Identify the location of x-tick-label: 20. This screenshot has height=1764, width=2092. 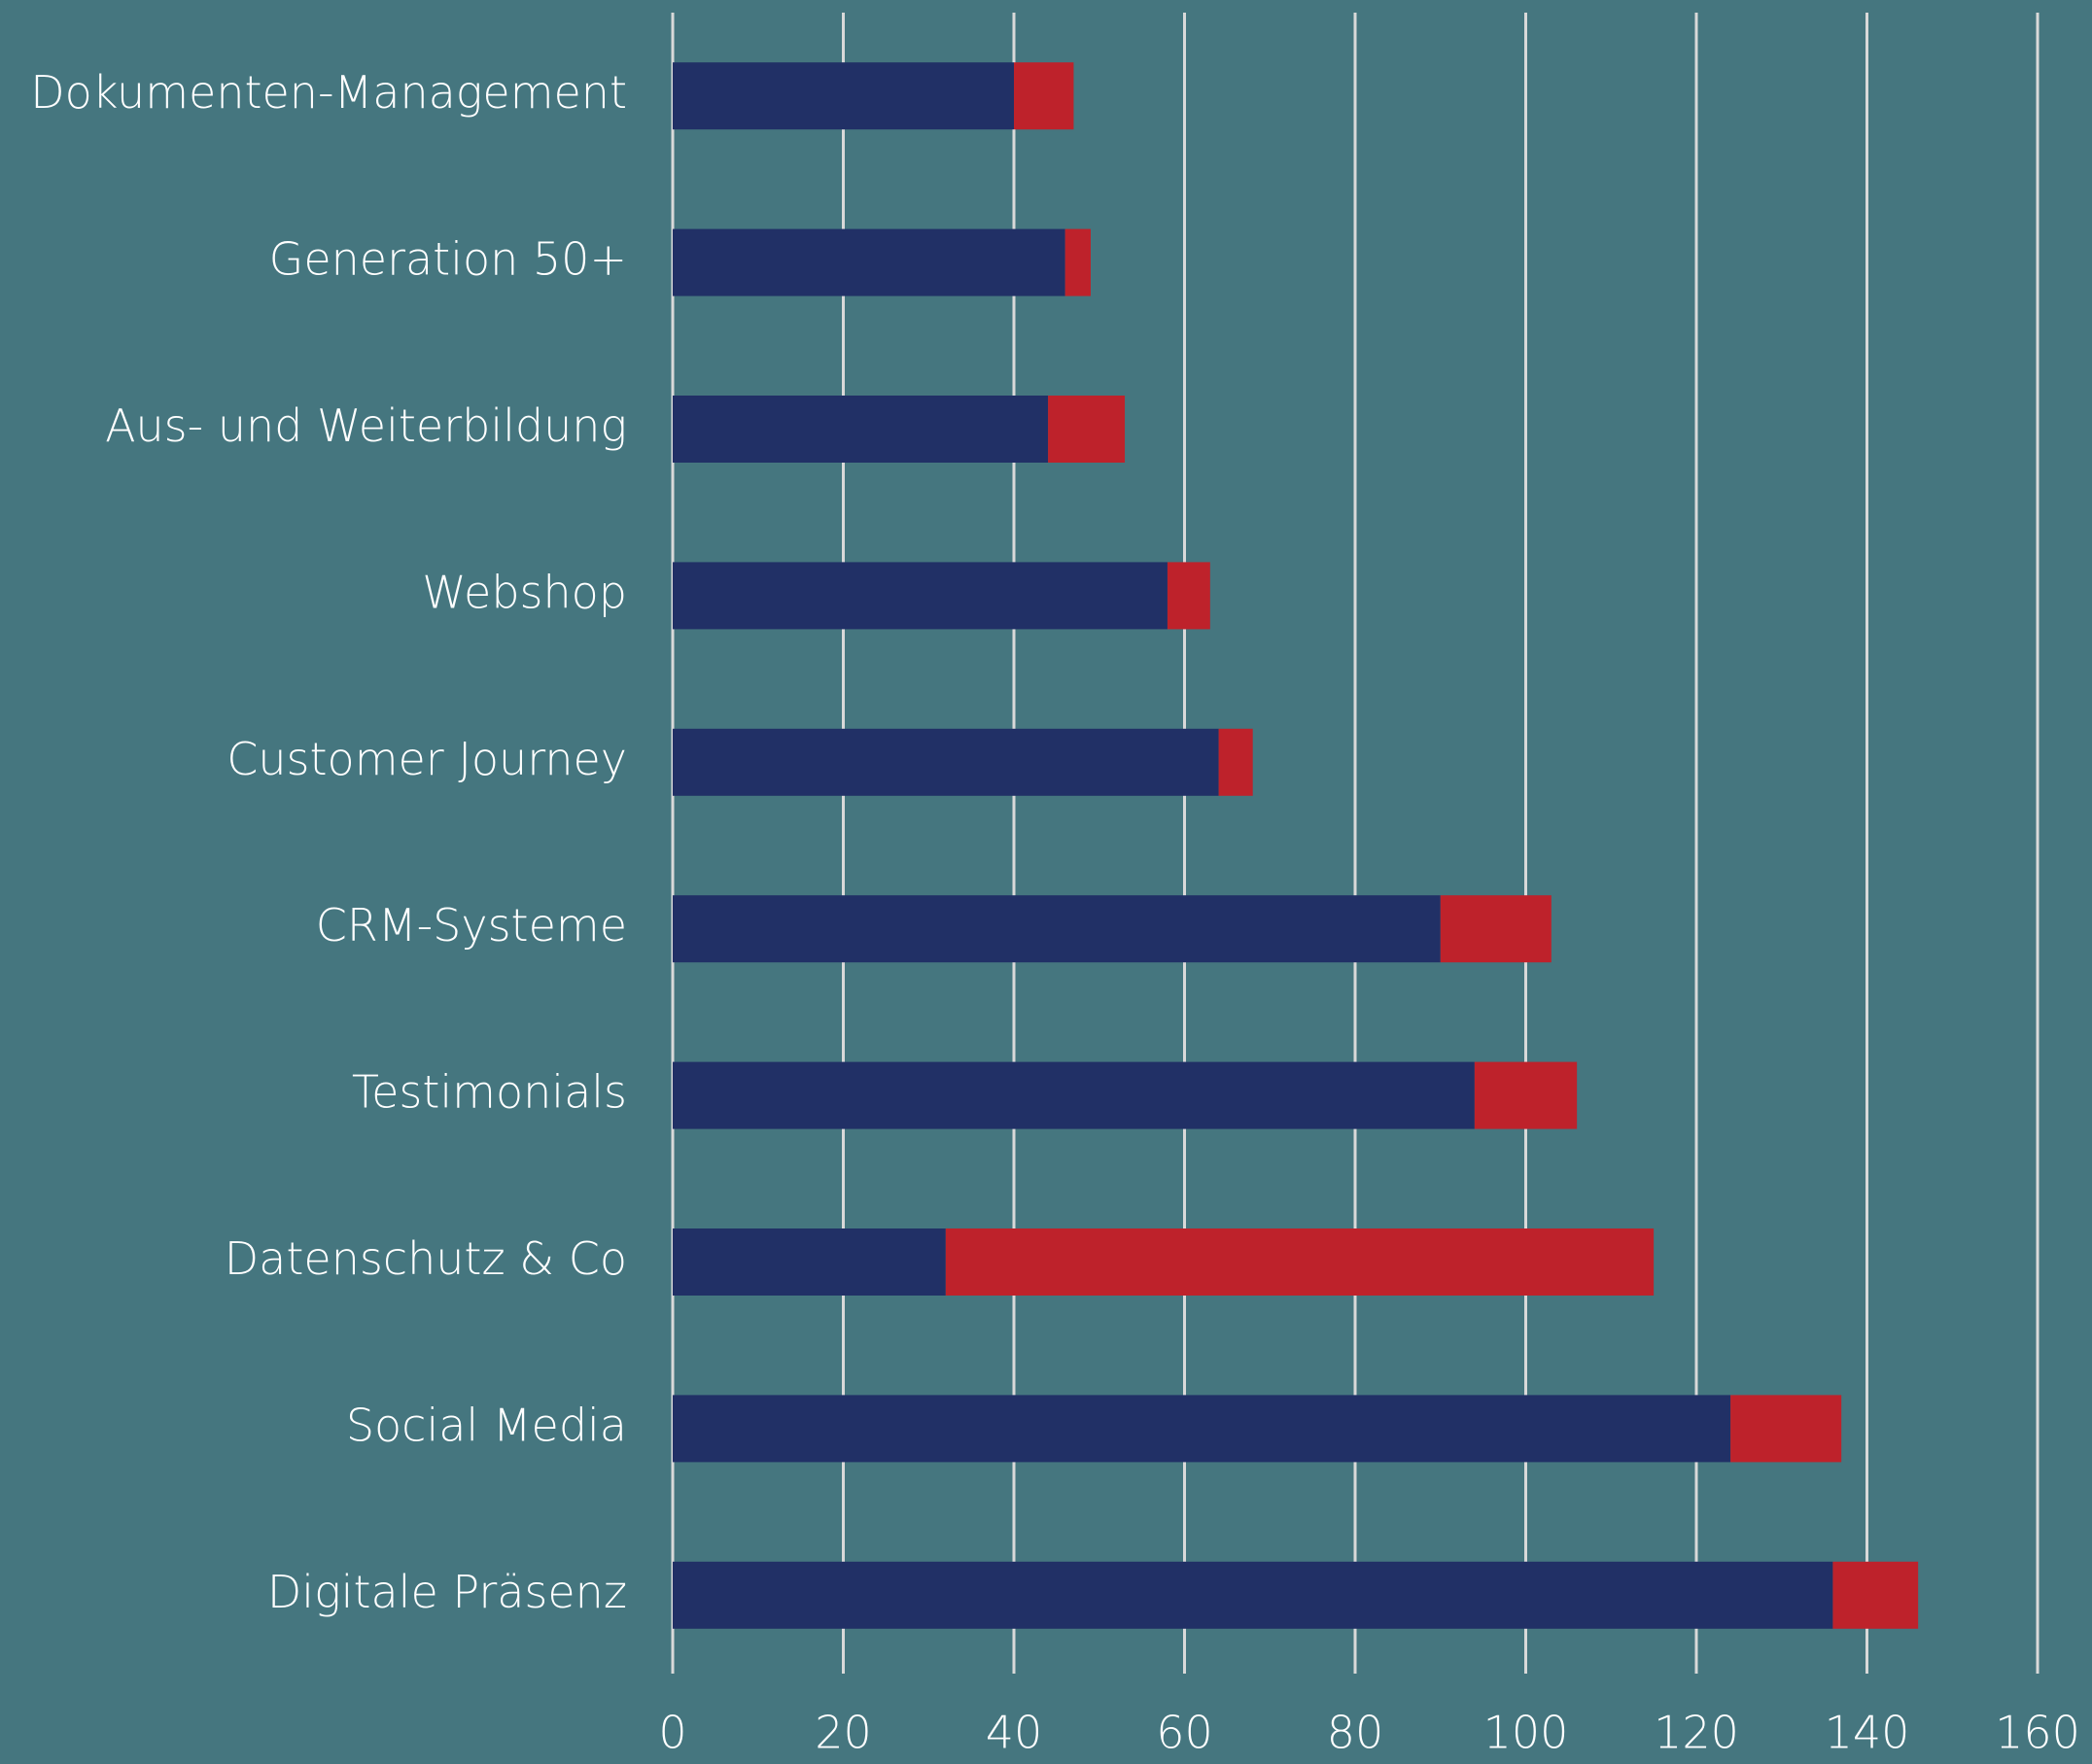
(843, 1733).